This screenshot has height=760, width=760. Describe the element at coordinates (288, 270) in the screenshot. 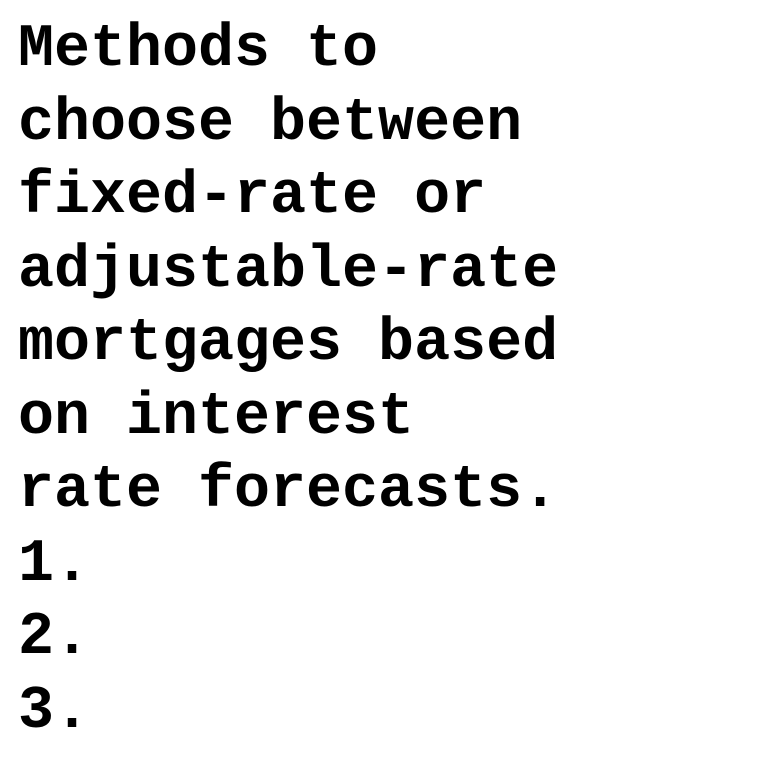

I see `title-line: adjustable-rate` at that location.